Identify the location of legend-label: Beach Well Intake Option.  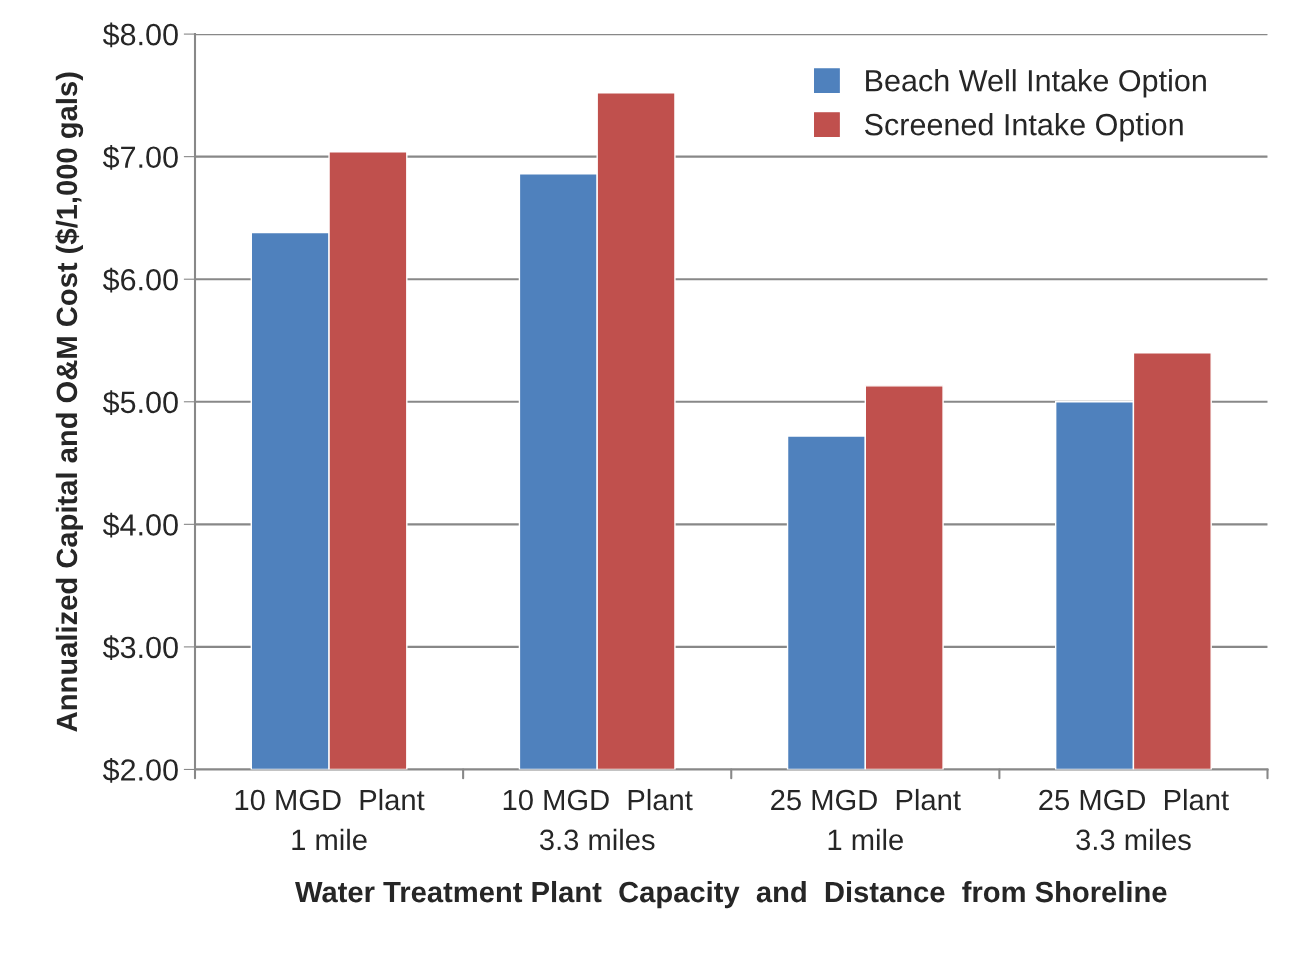
(1036, 83).